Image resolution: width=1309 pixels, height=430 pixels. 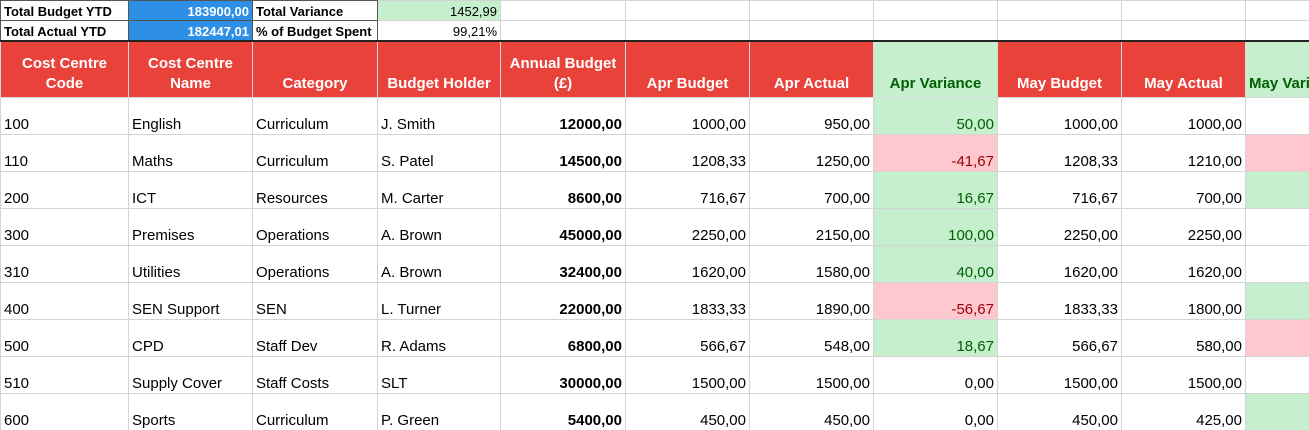 I want to click on data-cell: 1250,00, so click(x=811, y=153).